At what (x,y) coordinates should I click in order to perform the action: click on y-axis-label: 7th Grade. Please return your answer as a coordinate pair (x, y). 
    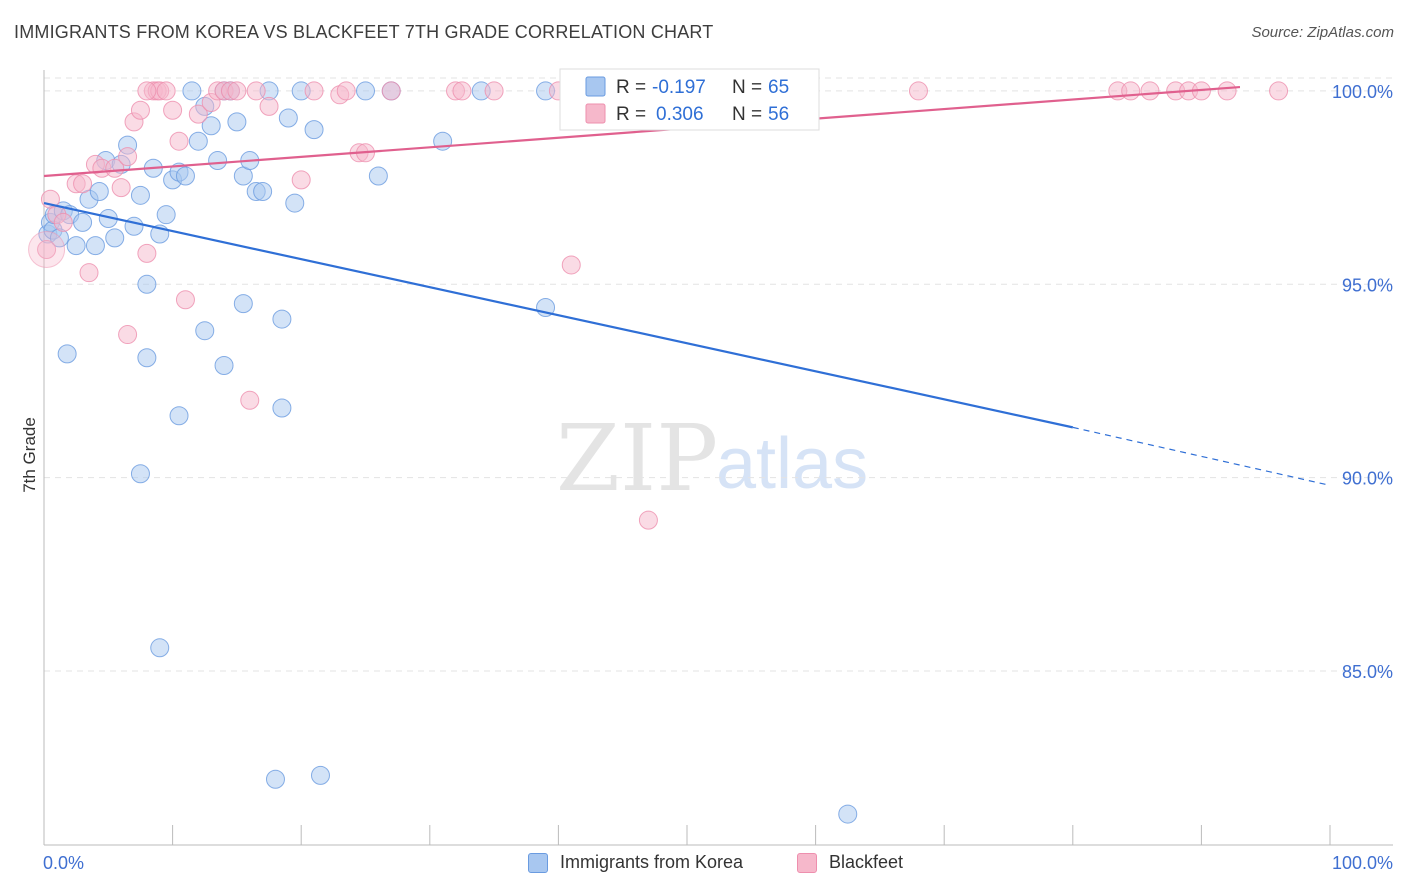
    Looking at the image, I should click on (29, 455).